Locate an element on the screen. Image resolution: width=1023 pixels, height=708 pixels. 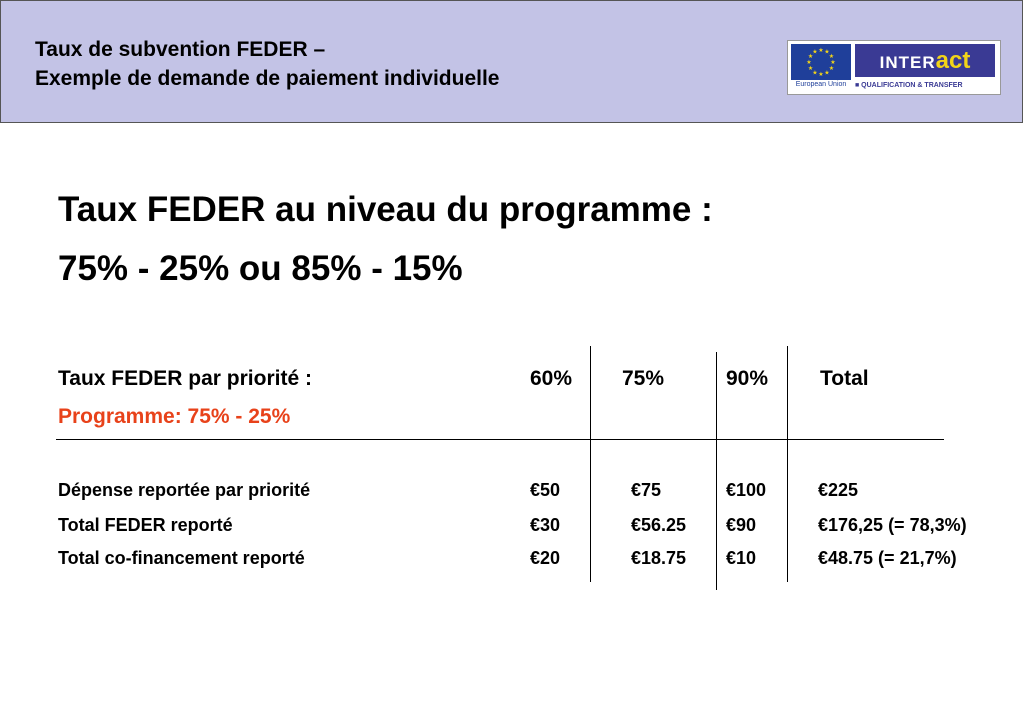
table-cell: €30 is located at coordinates (545, 525).